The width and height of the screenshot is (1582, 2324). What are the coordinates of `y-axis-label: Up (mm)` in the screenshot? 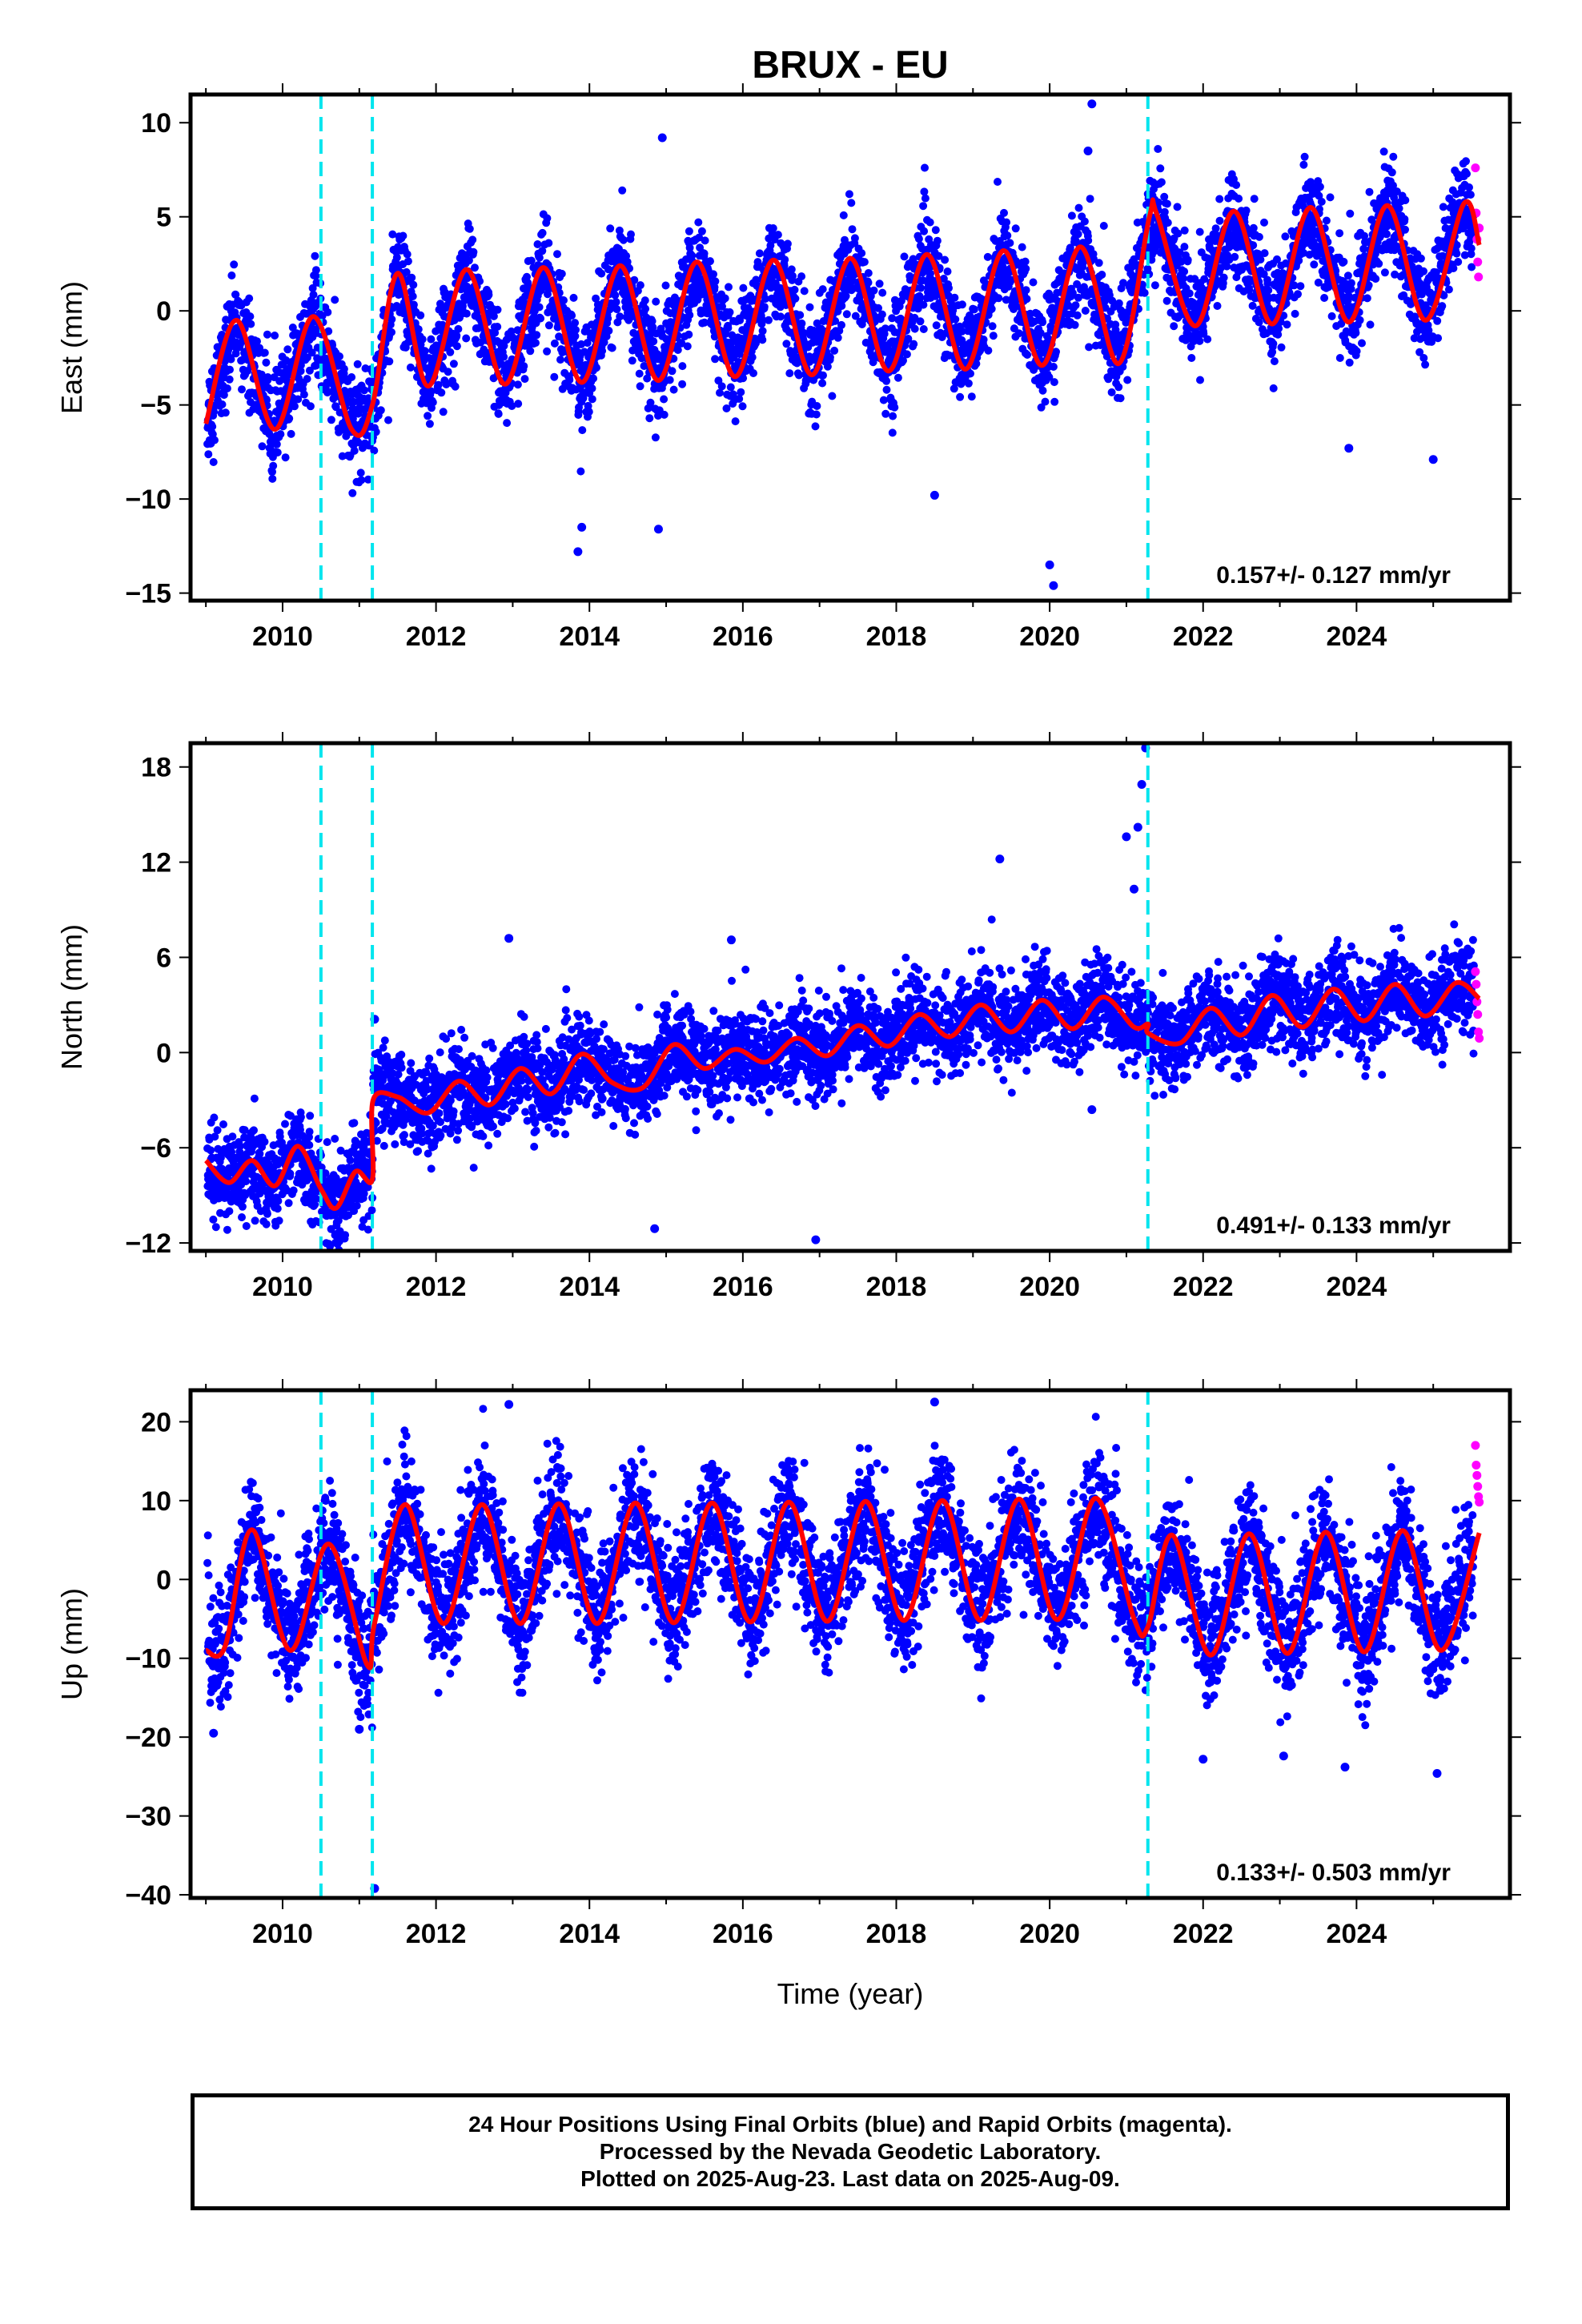 It's located at (71, 1644).